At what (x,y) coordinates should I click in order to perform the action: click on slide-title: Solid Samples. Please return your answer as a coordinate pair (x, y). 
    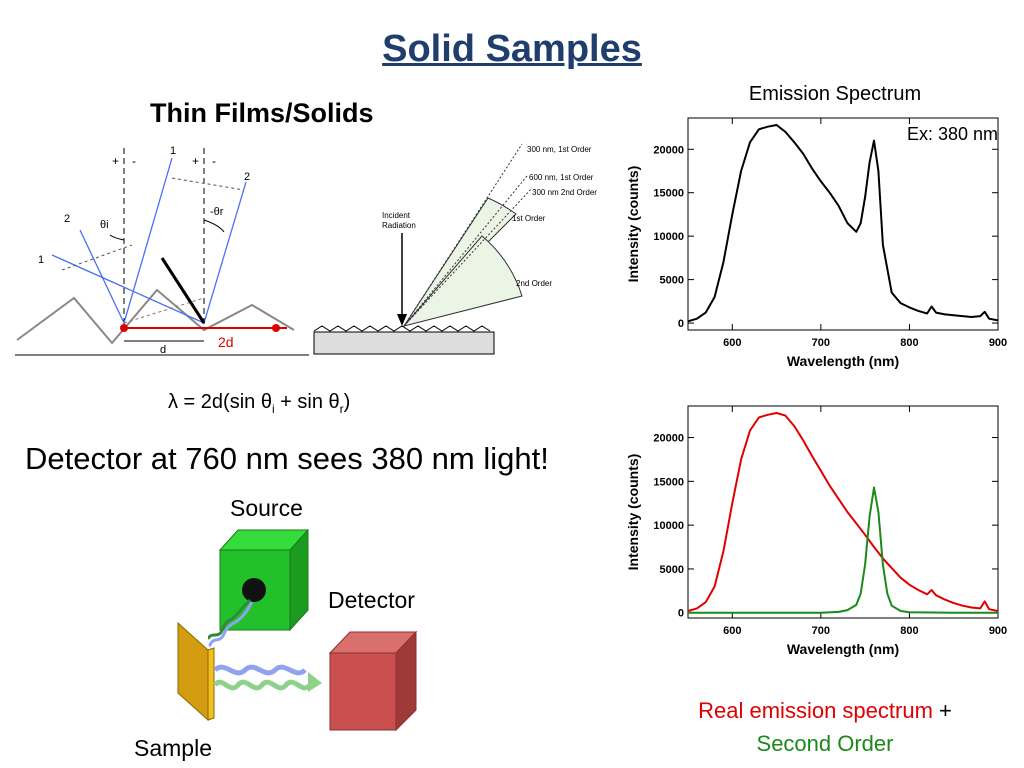
    Looking at the image, I should click on (512, 49).